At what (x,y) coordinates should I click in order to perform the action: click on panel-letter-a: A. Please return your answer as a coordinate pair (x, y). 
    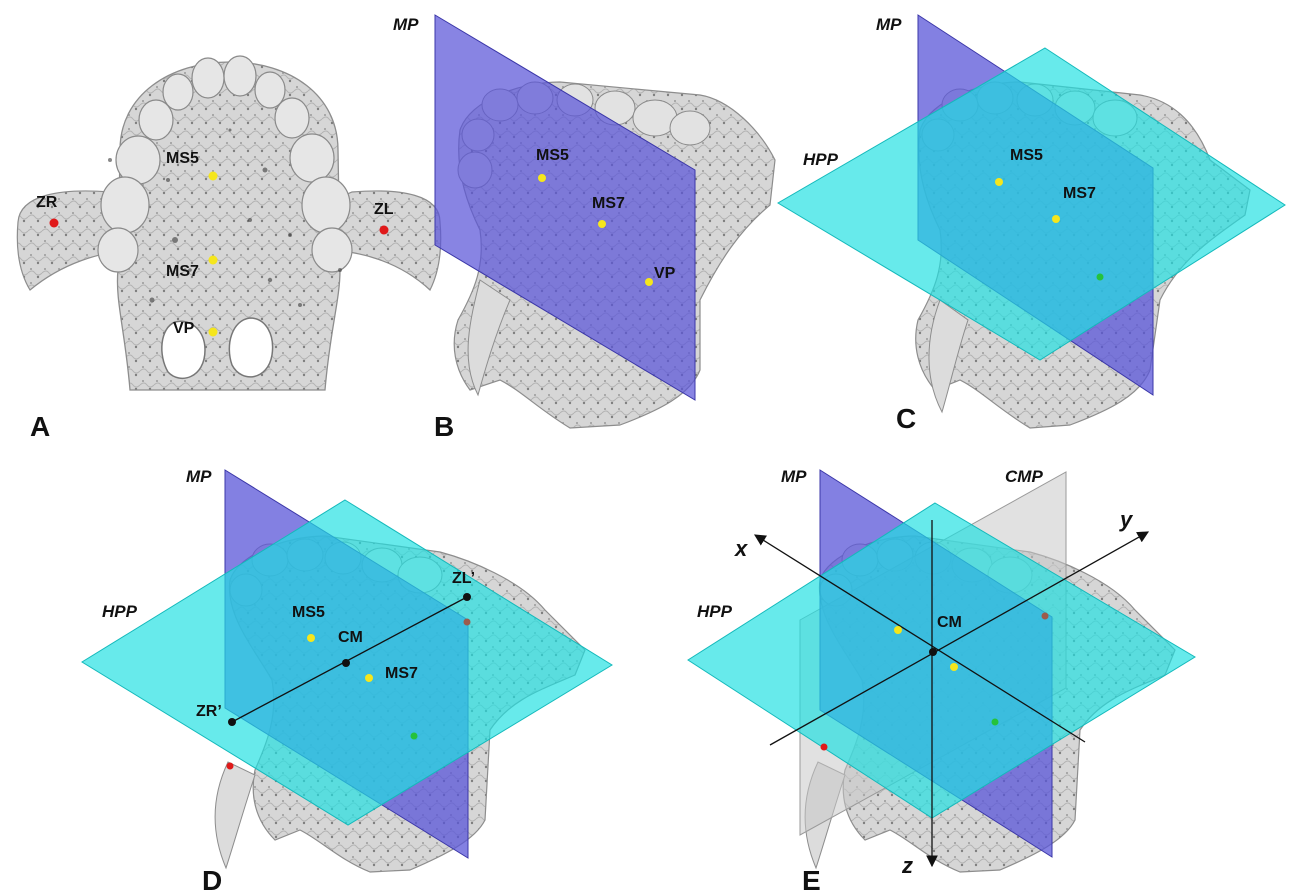
    Looking at the image, I should click on (40, 426).